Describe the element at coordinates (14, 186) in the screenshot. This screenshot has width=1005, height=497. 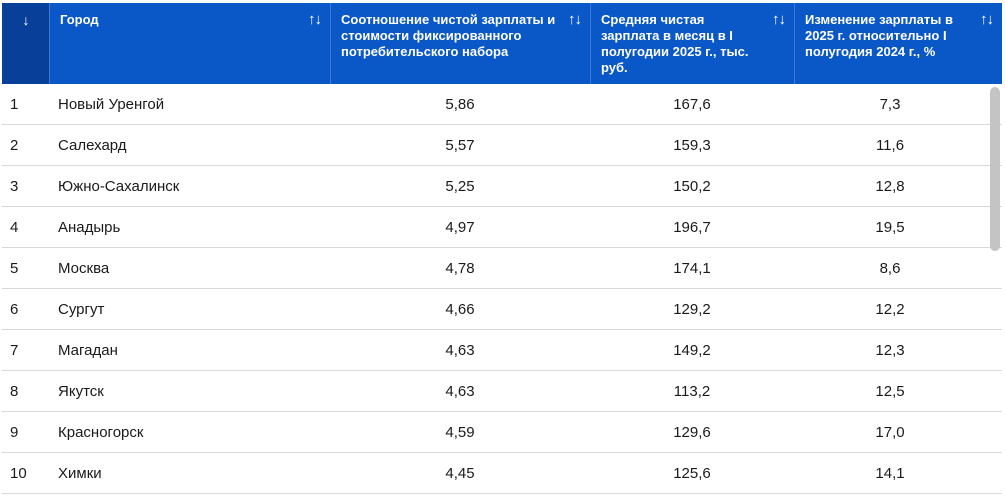
I see `row-index: 3` at that location.